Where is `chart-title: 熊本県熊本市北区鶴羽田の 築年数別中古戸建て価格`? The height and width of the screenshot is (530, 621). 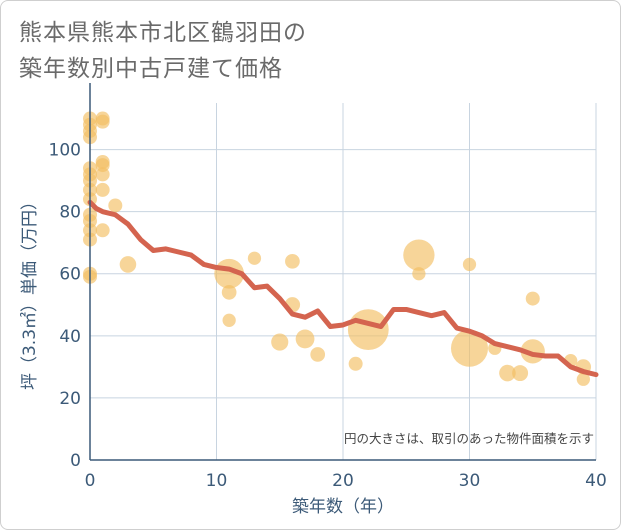 chart-title: 熊本県熊本市北区鶴羽田の 築年数別中古戸建て価格 is located at coordinates (163, 51).